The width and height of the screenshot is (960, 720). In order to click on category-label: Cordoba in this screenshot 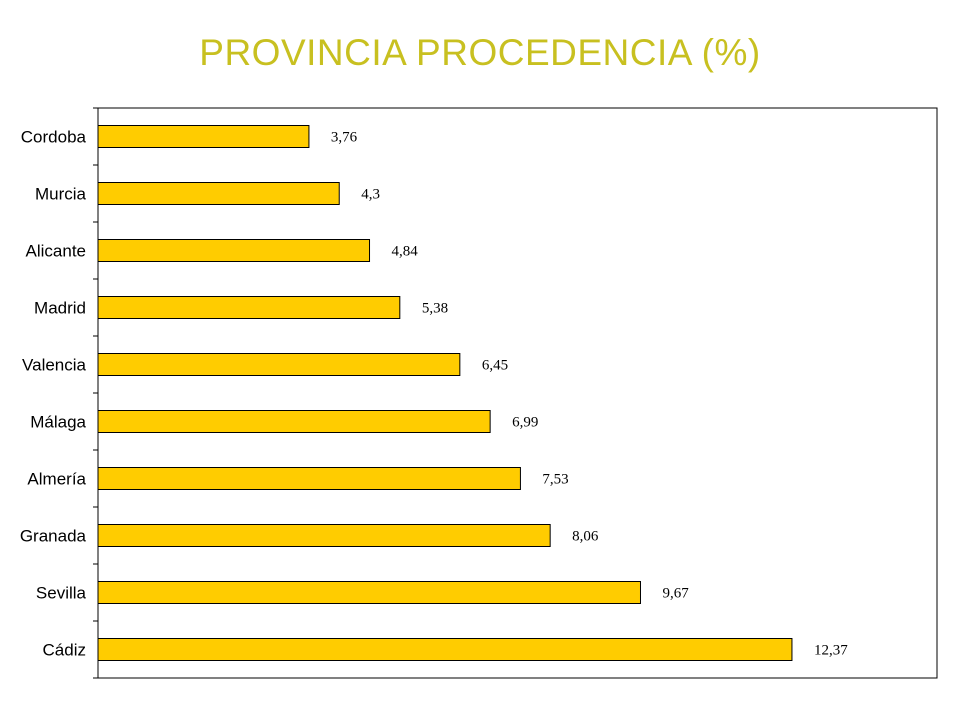, I will do `click(54, 137)`.